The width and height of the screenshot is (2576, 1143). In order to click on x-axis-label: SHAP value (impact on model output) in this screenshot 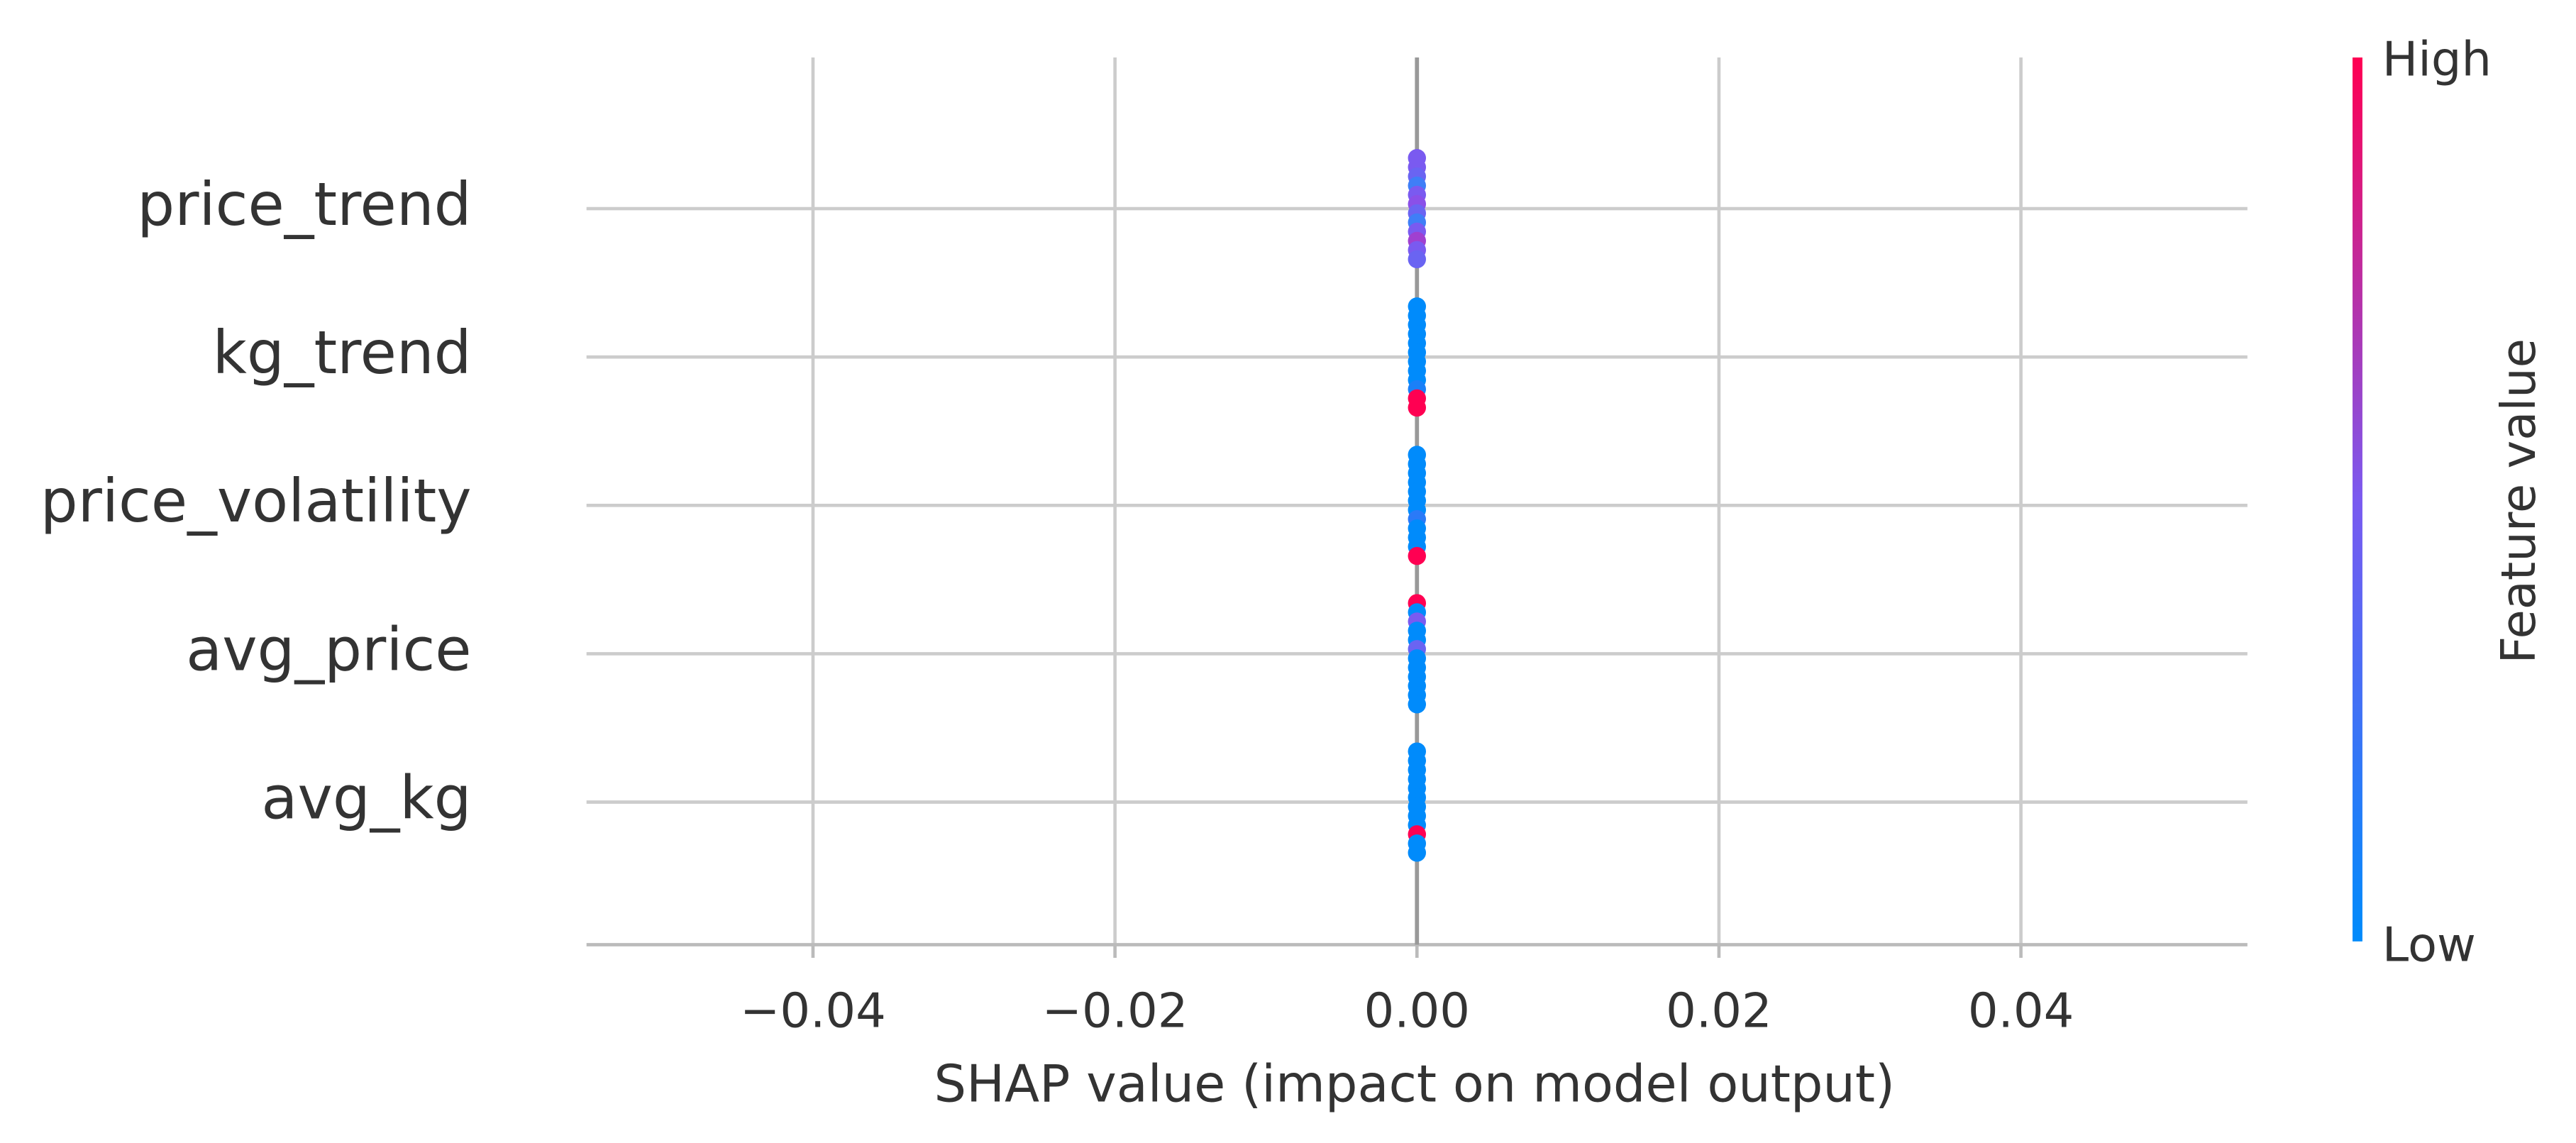, I will do `click(1415, 1083)`.